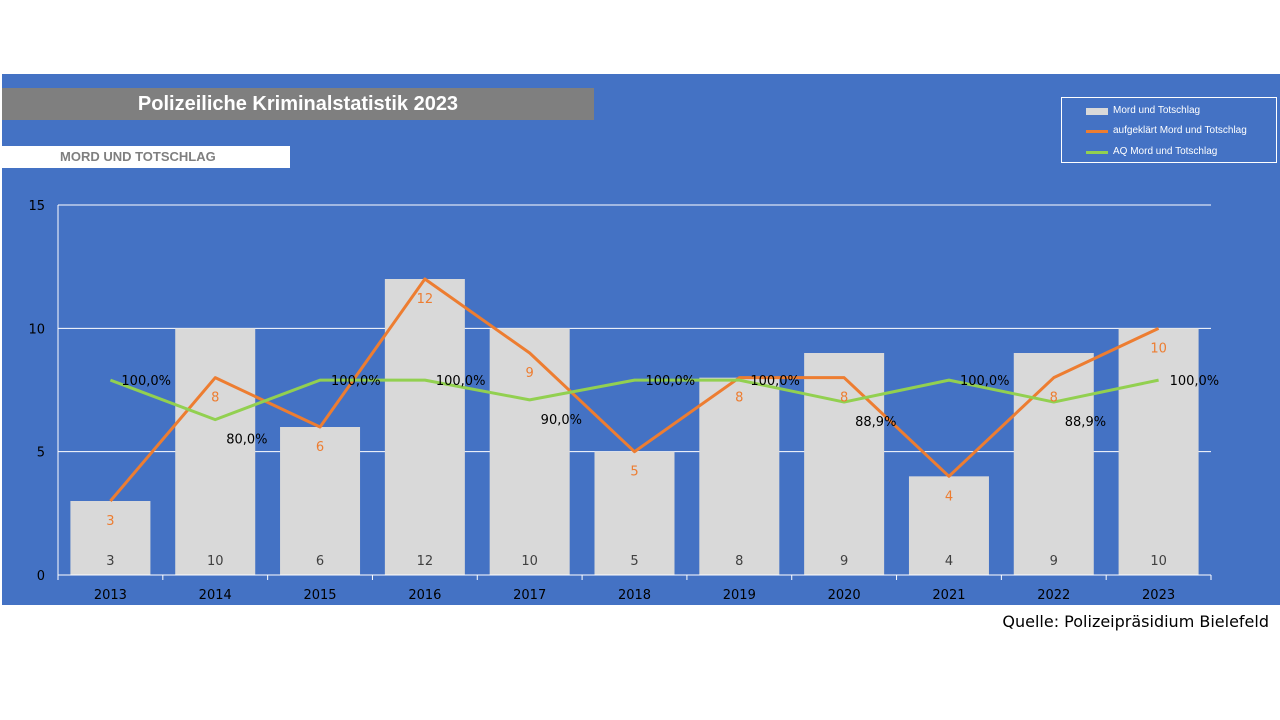 The image size is (1280, 720). I want to click on bar-data-label: 3, so click(110, 561).